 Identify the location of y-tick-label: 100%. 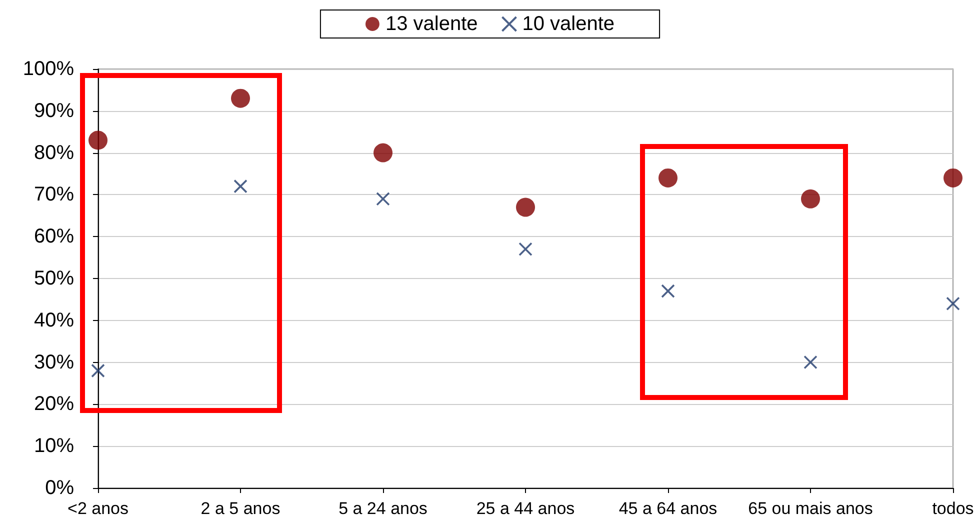
(48, 69).